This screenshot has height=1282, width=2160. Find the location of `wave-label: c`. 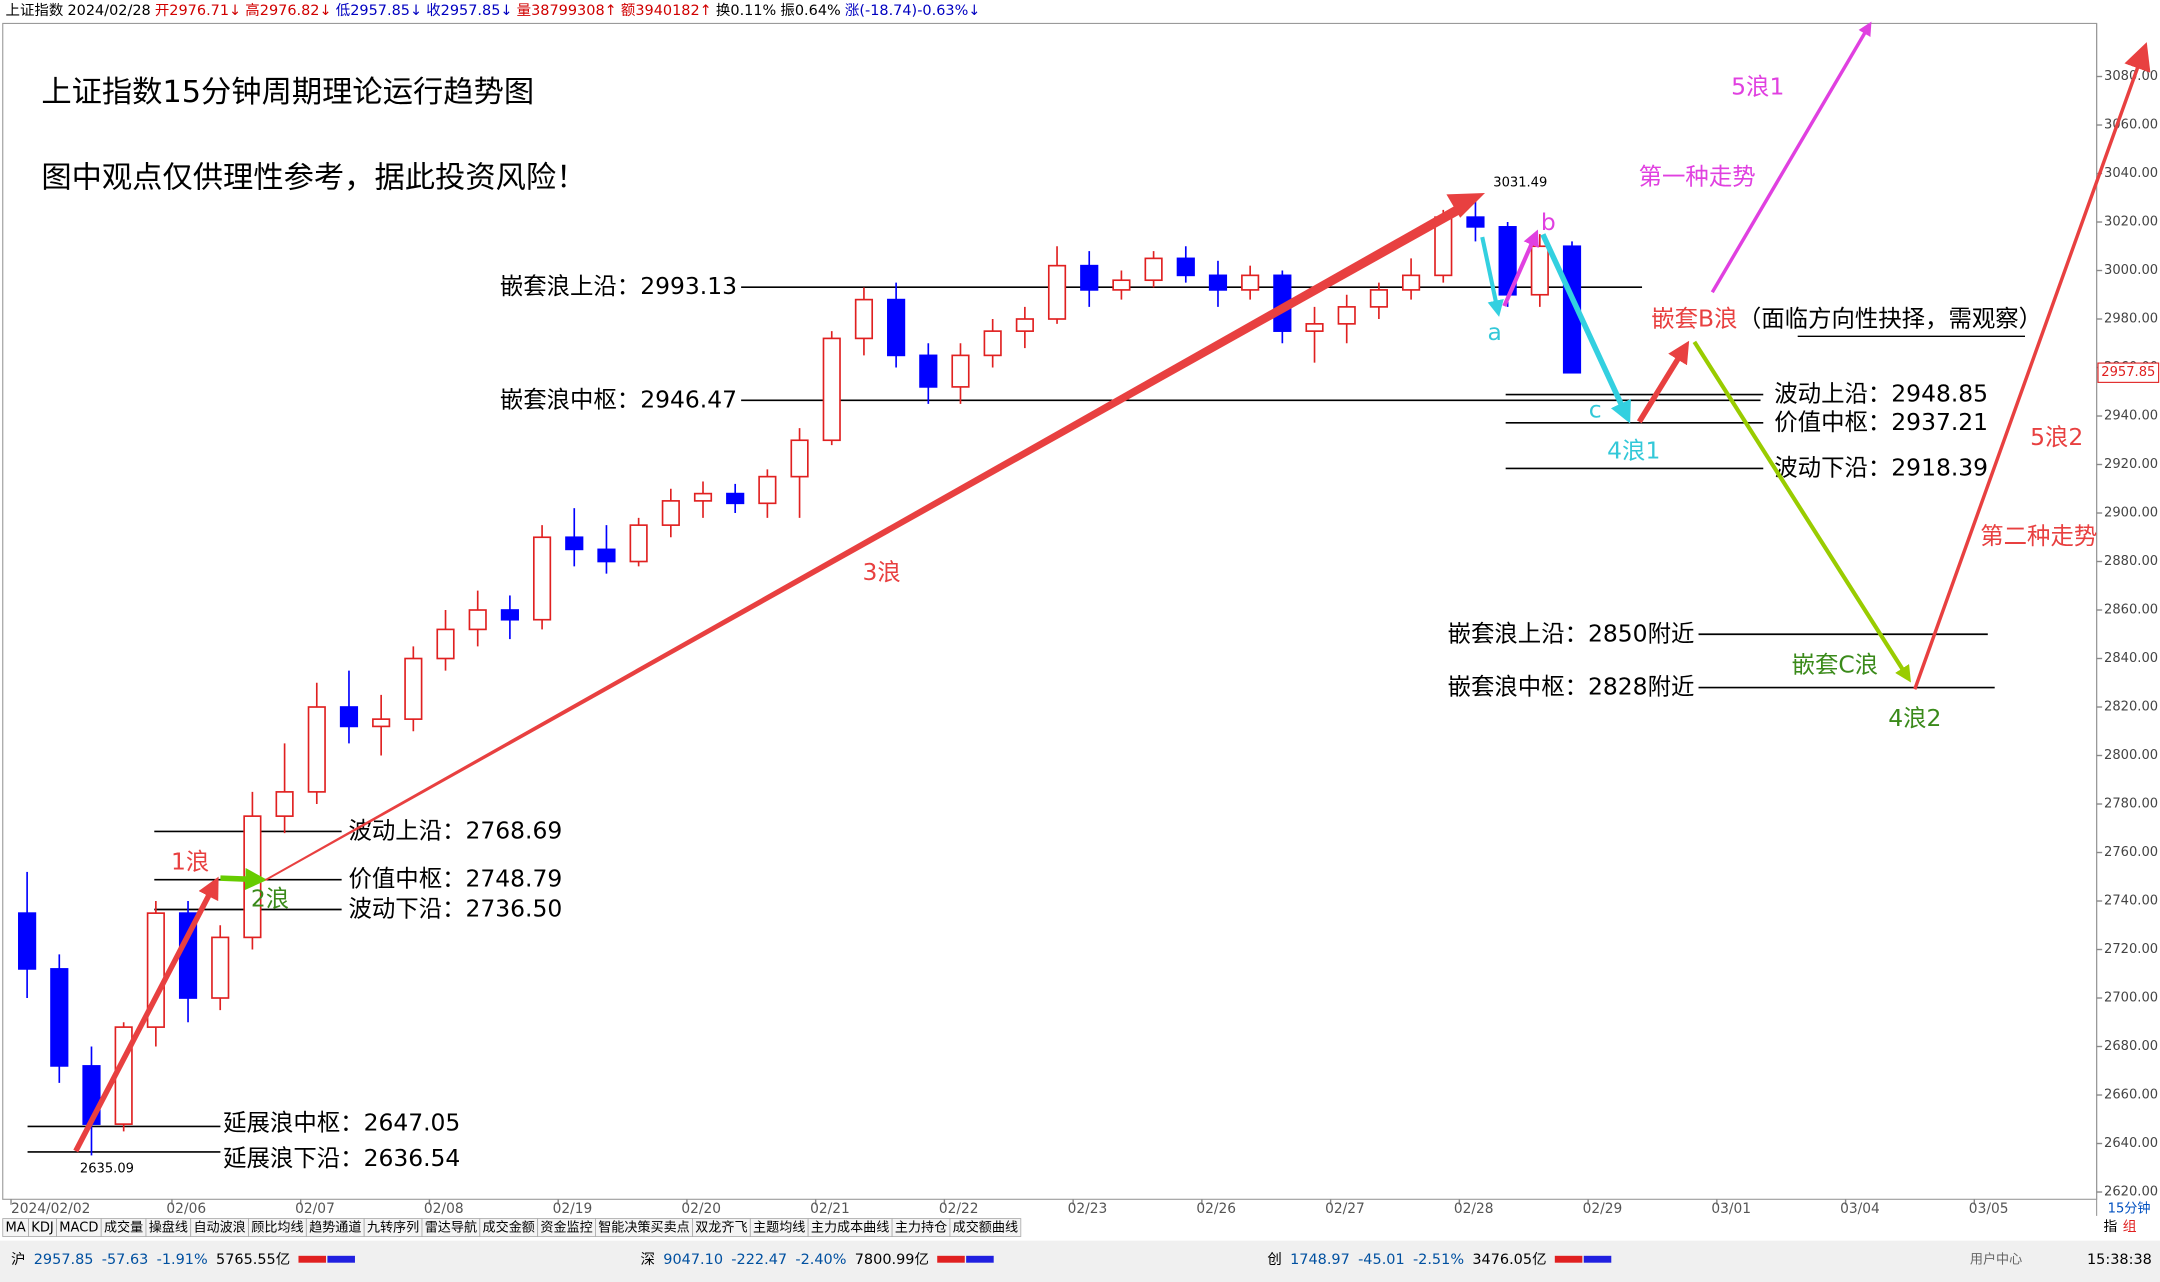

wave-label: c is located at coordinates (1595, 409).